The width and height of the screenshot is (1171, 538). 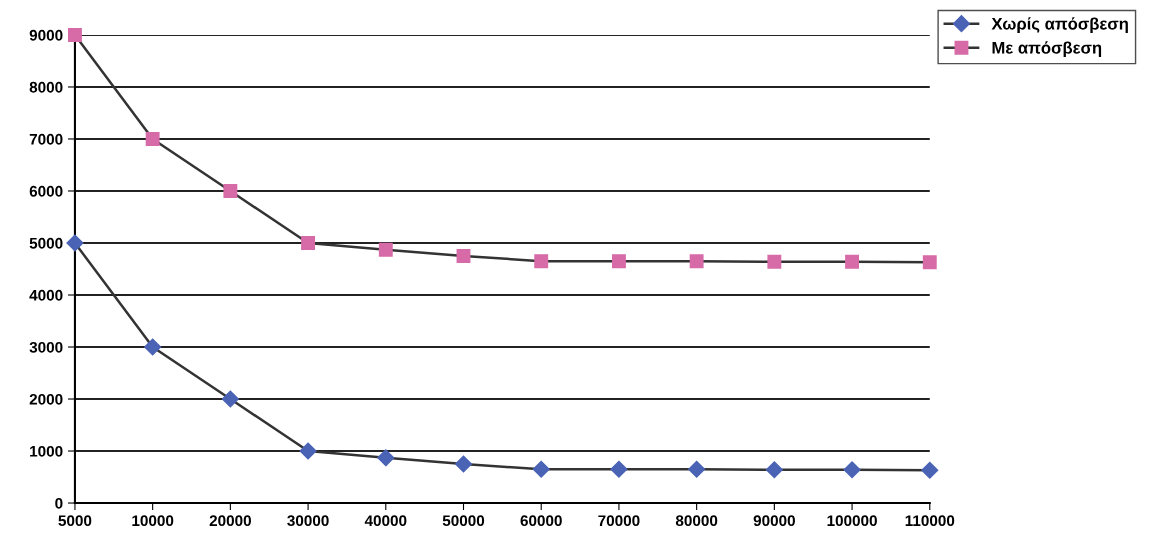 What do you see at coordinates (696, 521) in the screenshot?
I see `x-tick-label: 80000` at bounding box center [696, 521].